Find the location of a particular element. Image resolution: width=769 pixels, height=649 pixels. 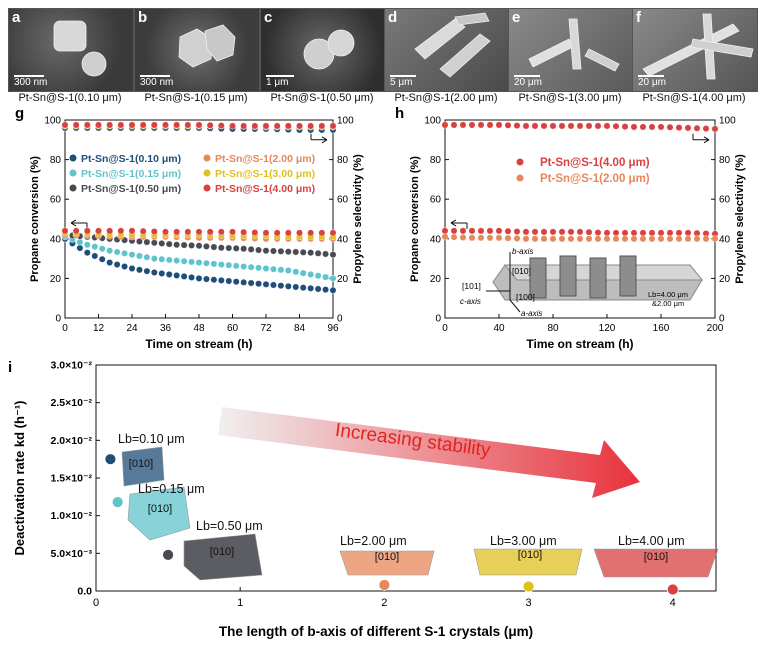

series-selectivity is located at coordinates (199, 125).